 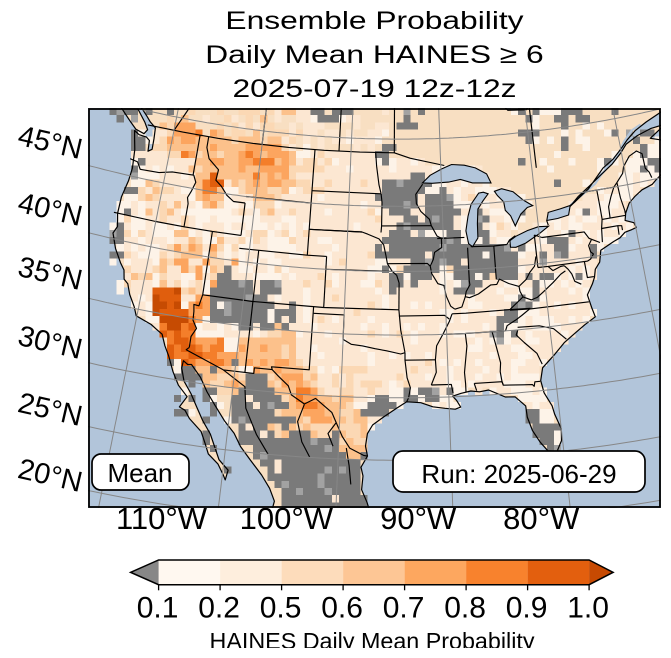 I want to click on svg-text: 0.2, so click(x=219, y=608).